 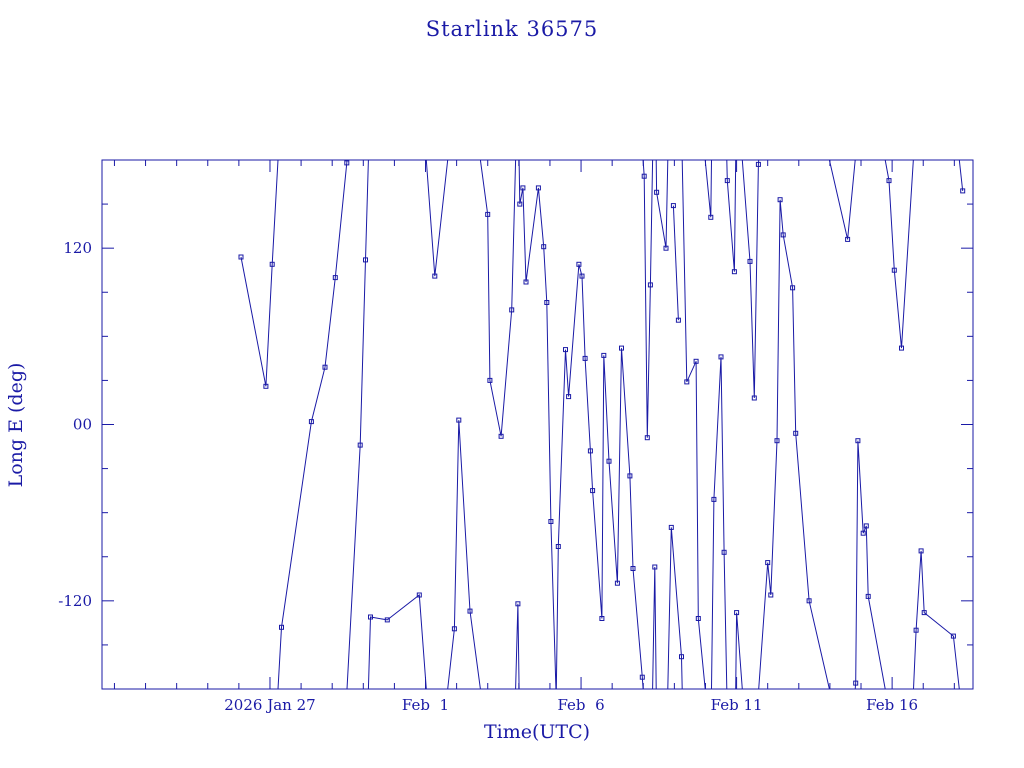 I want to click on y-tick-label: 00, so click(x=82, y=425).